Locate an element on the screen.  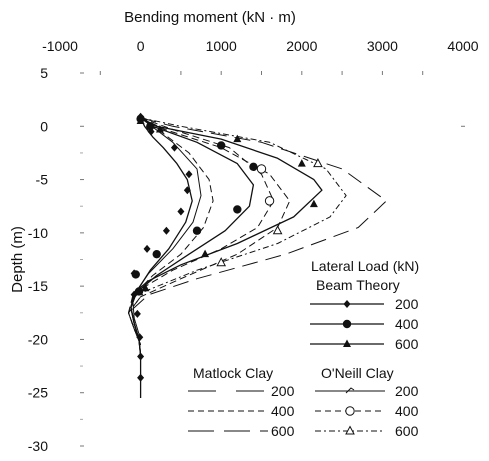
y-tick-label: -20 is located at coordinates (38, 339).